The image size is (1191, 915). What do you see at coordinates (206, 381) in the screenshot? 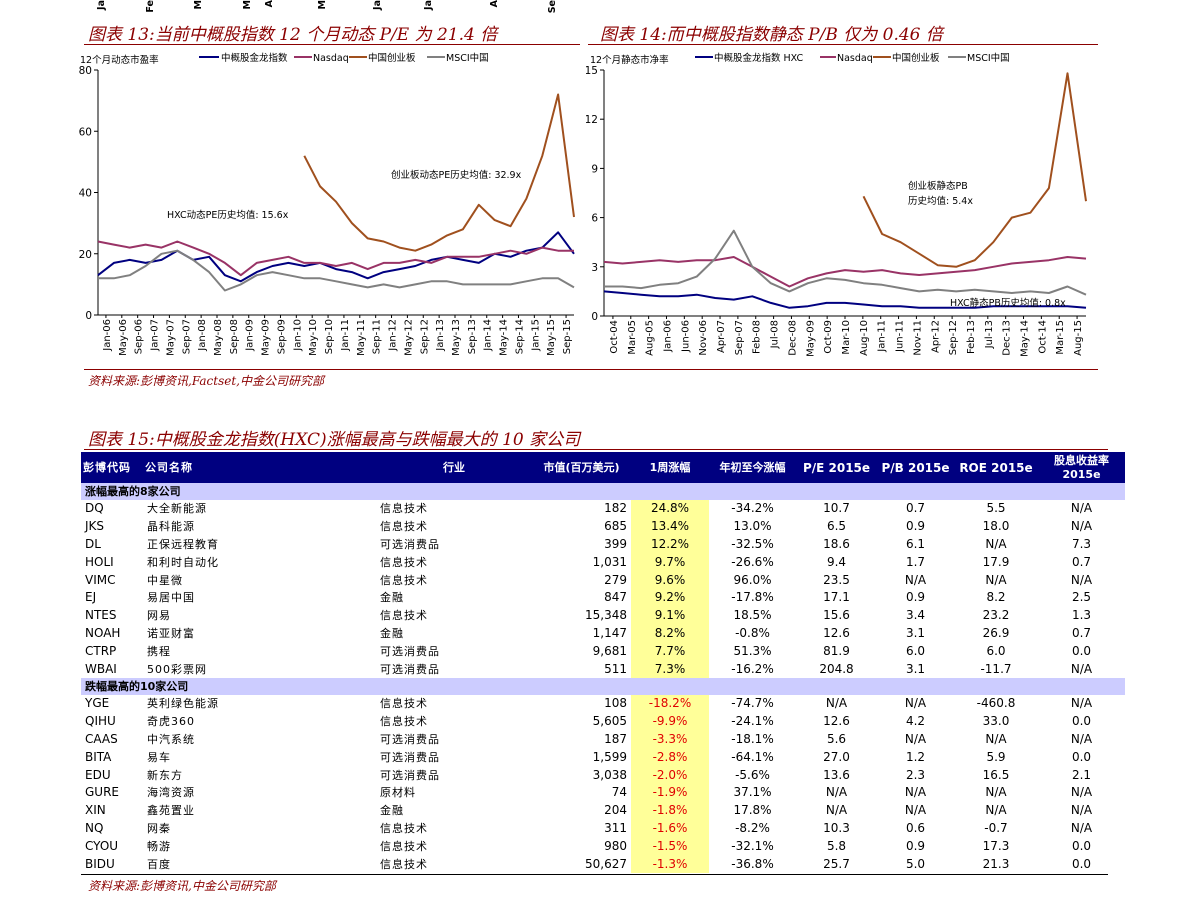
I see `charts-source: 资料来源:彭博资讯,Factset,中金公司研究部` at bounding box center [206, 381].